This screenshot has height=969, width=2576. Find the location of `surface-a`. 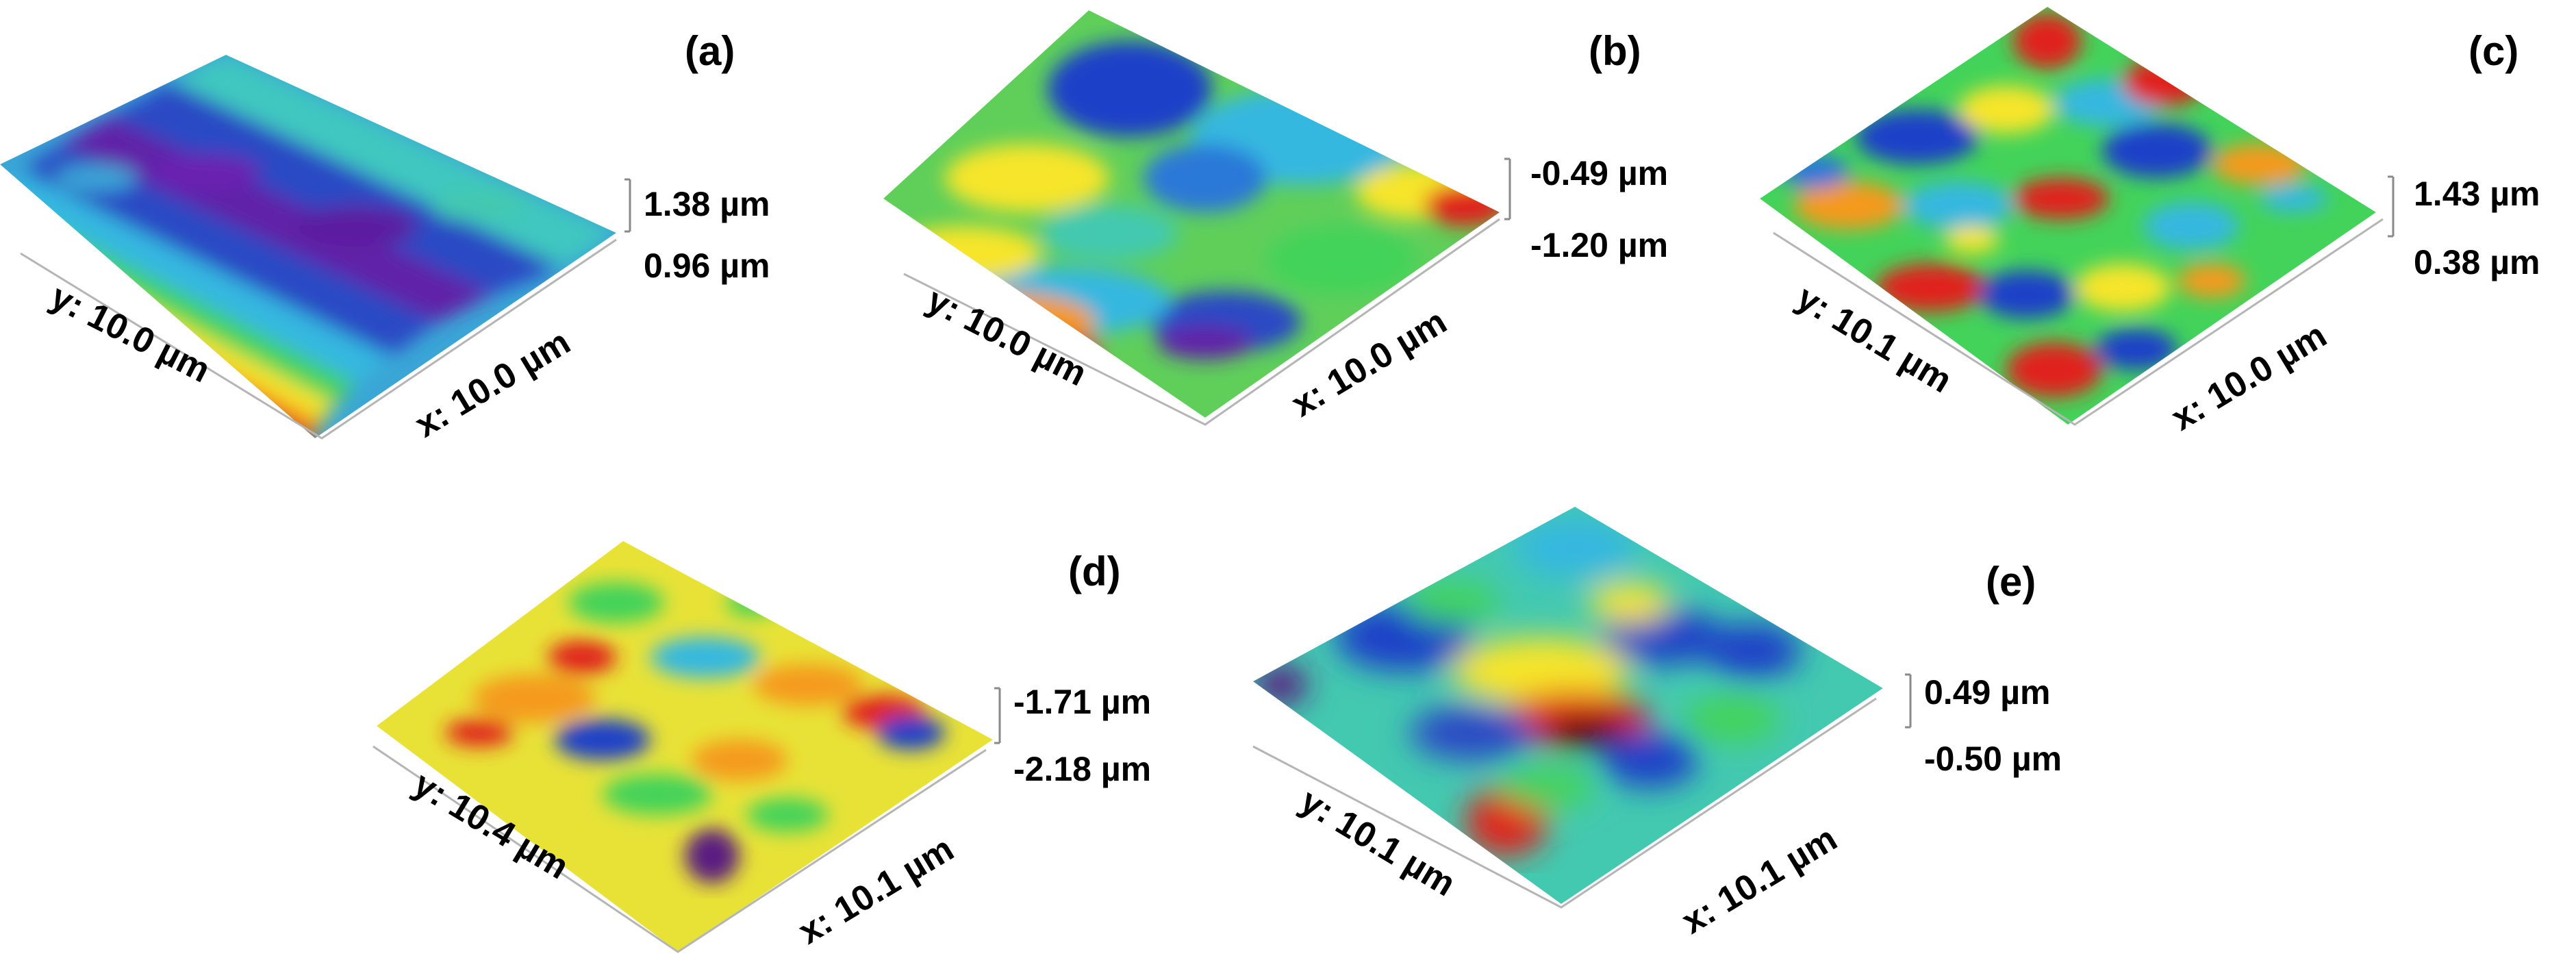

surface-a is located at coordinates (308, 247).